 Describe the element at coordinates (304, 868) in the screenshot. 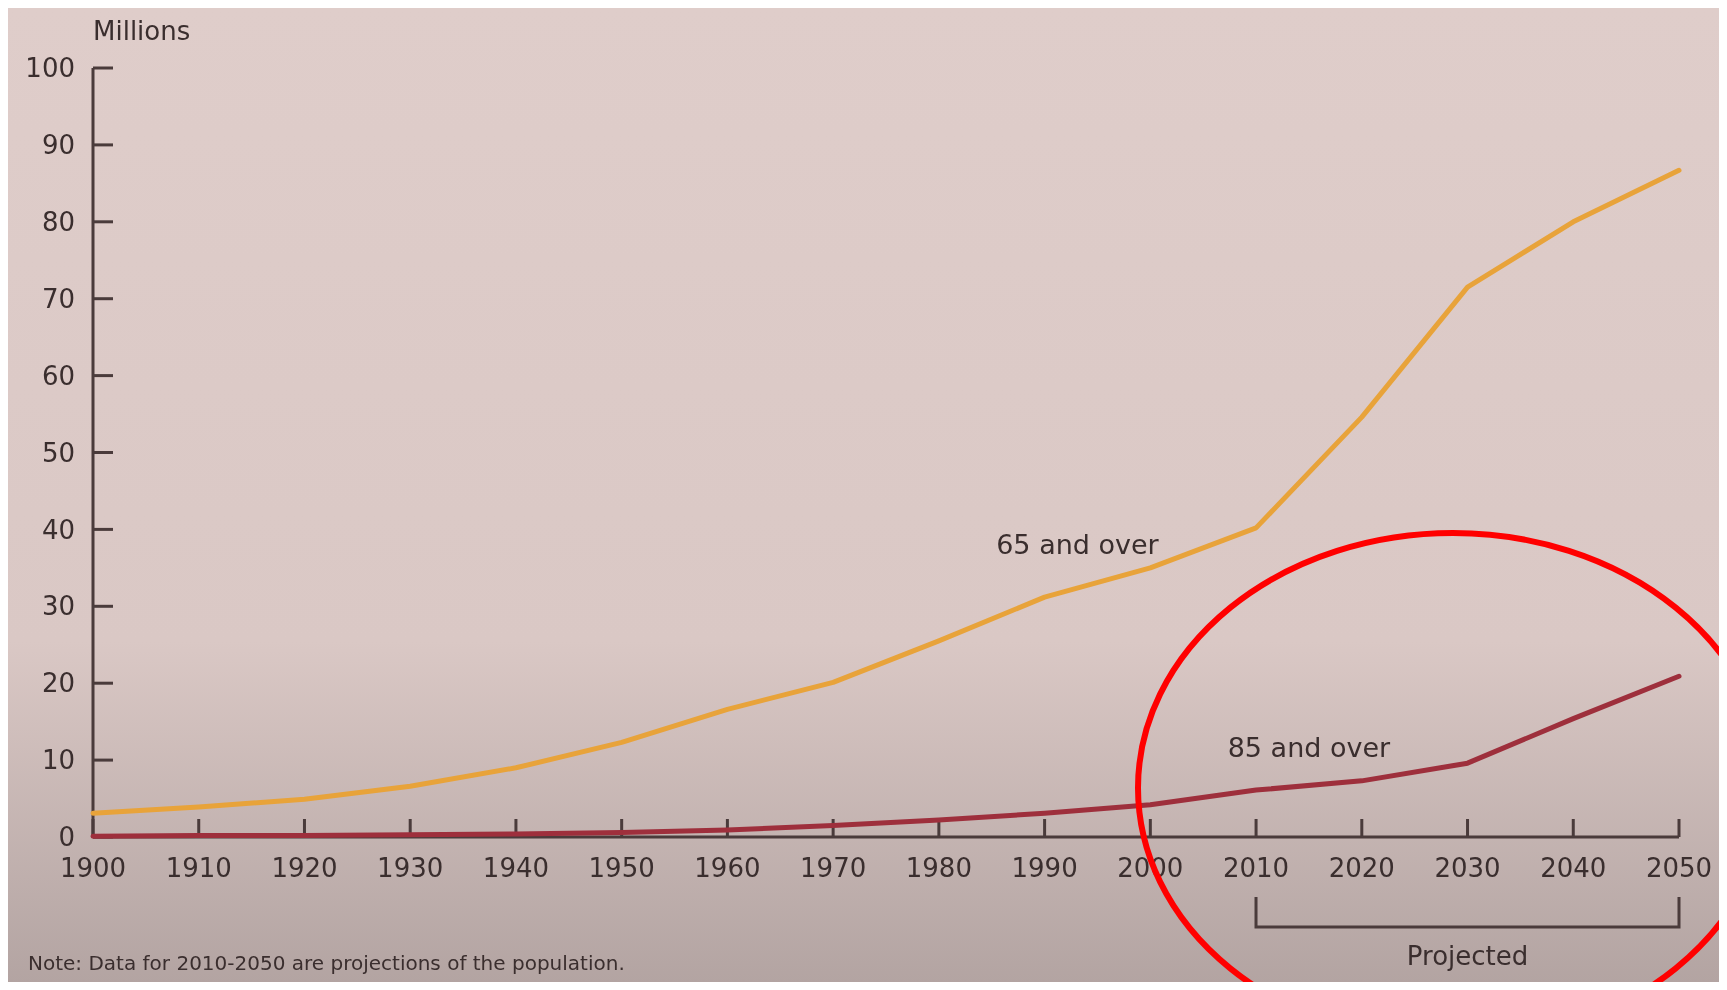

I see `x-tick-label: 1920` at that location.